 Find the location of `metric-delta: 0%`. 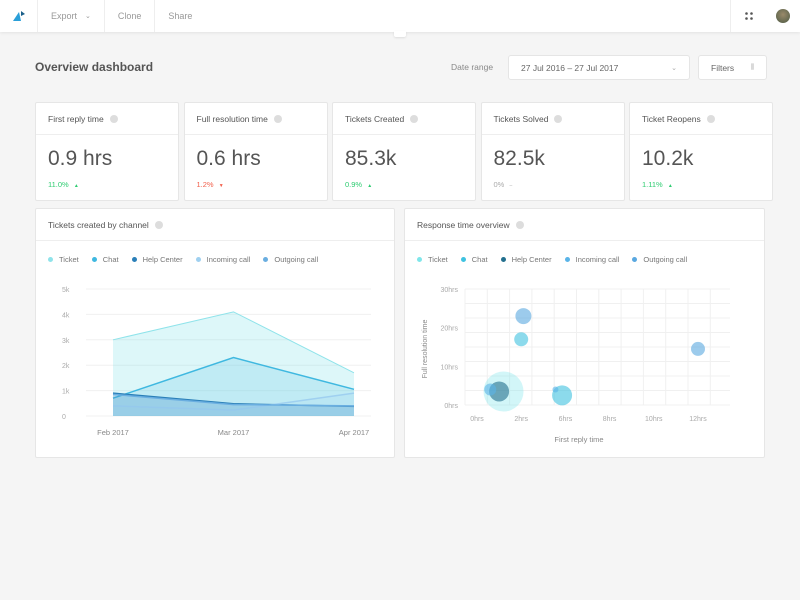

metric-delta: 0% is located at coordinates (499, 184).